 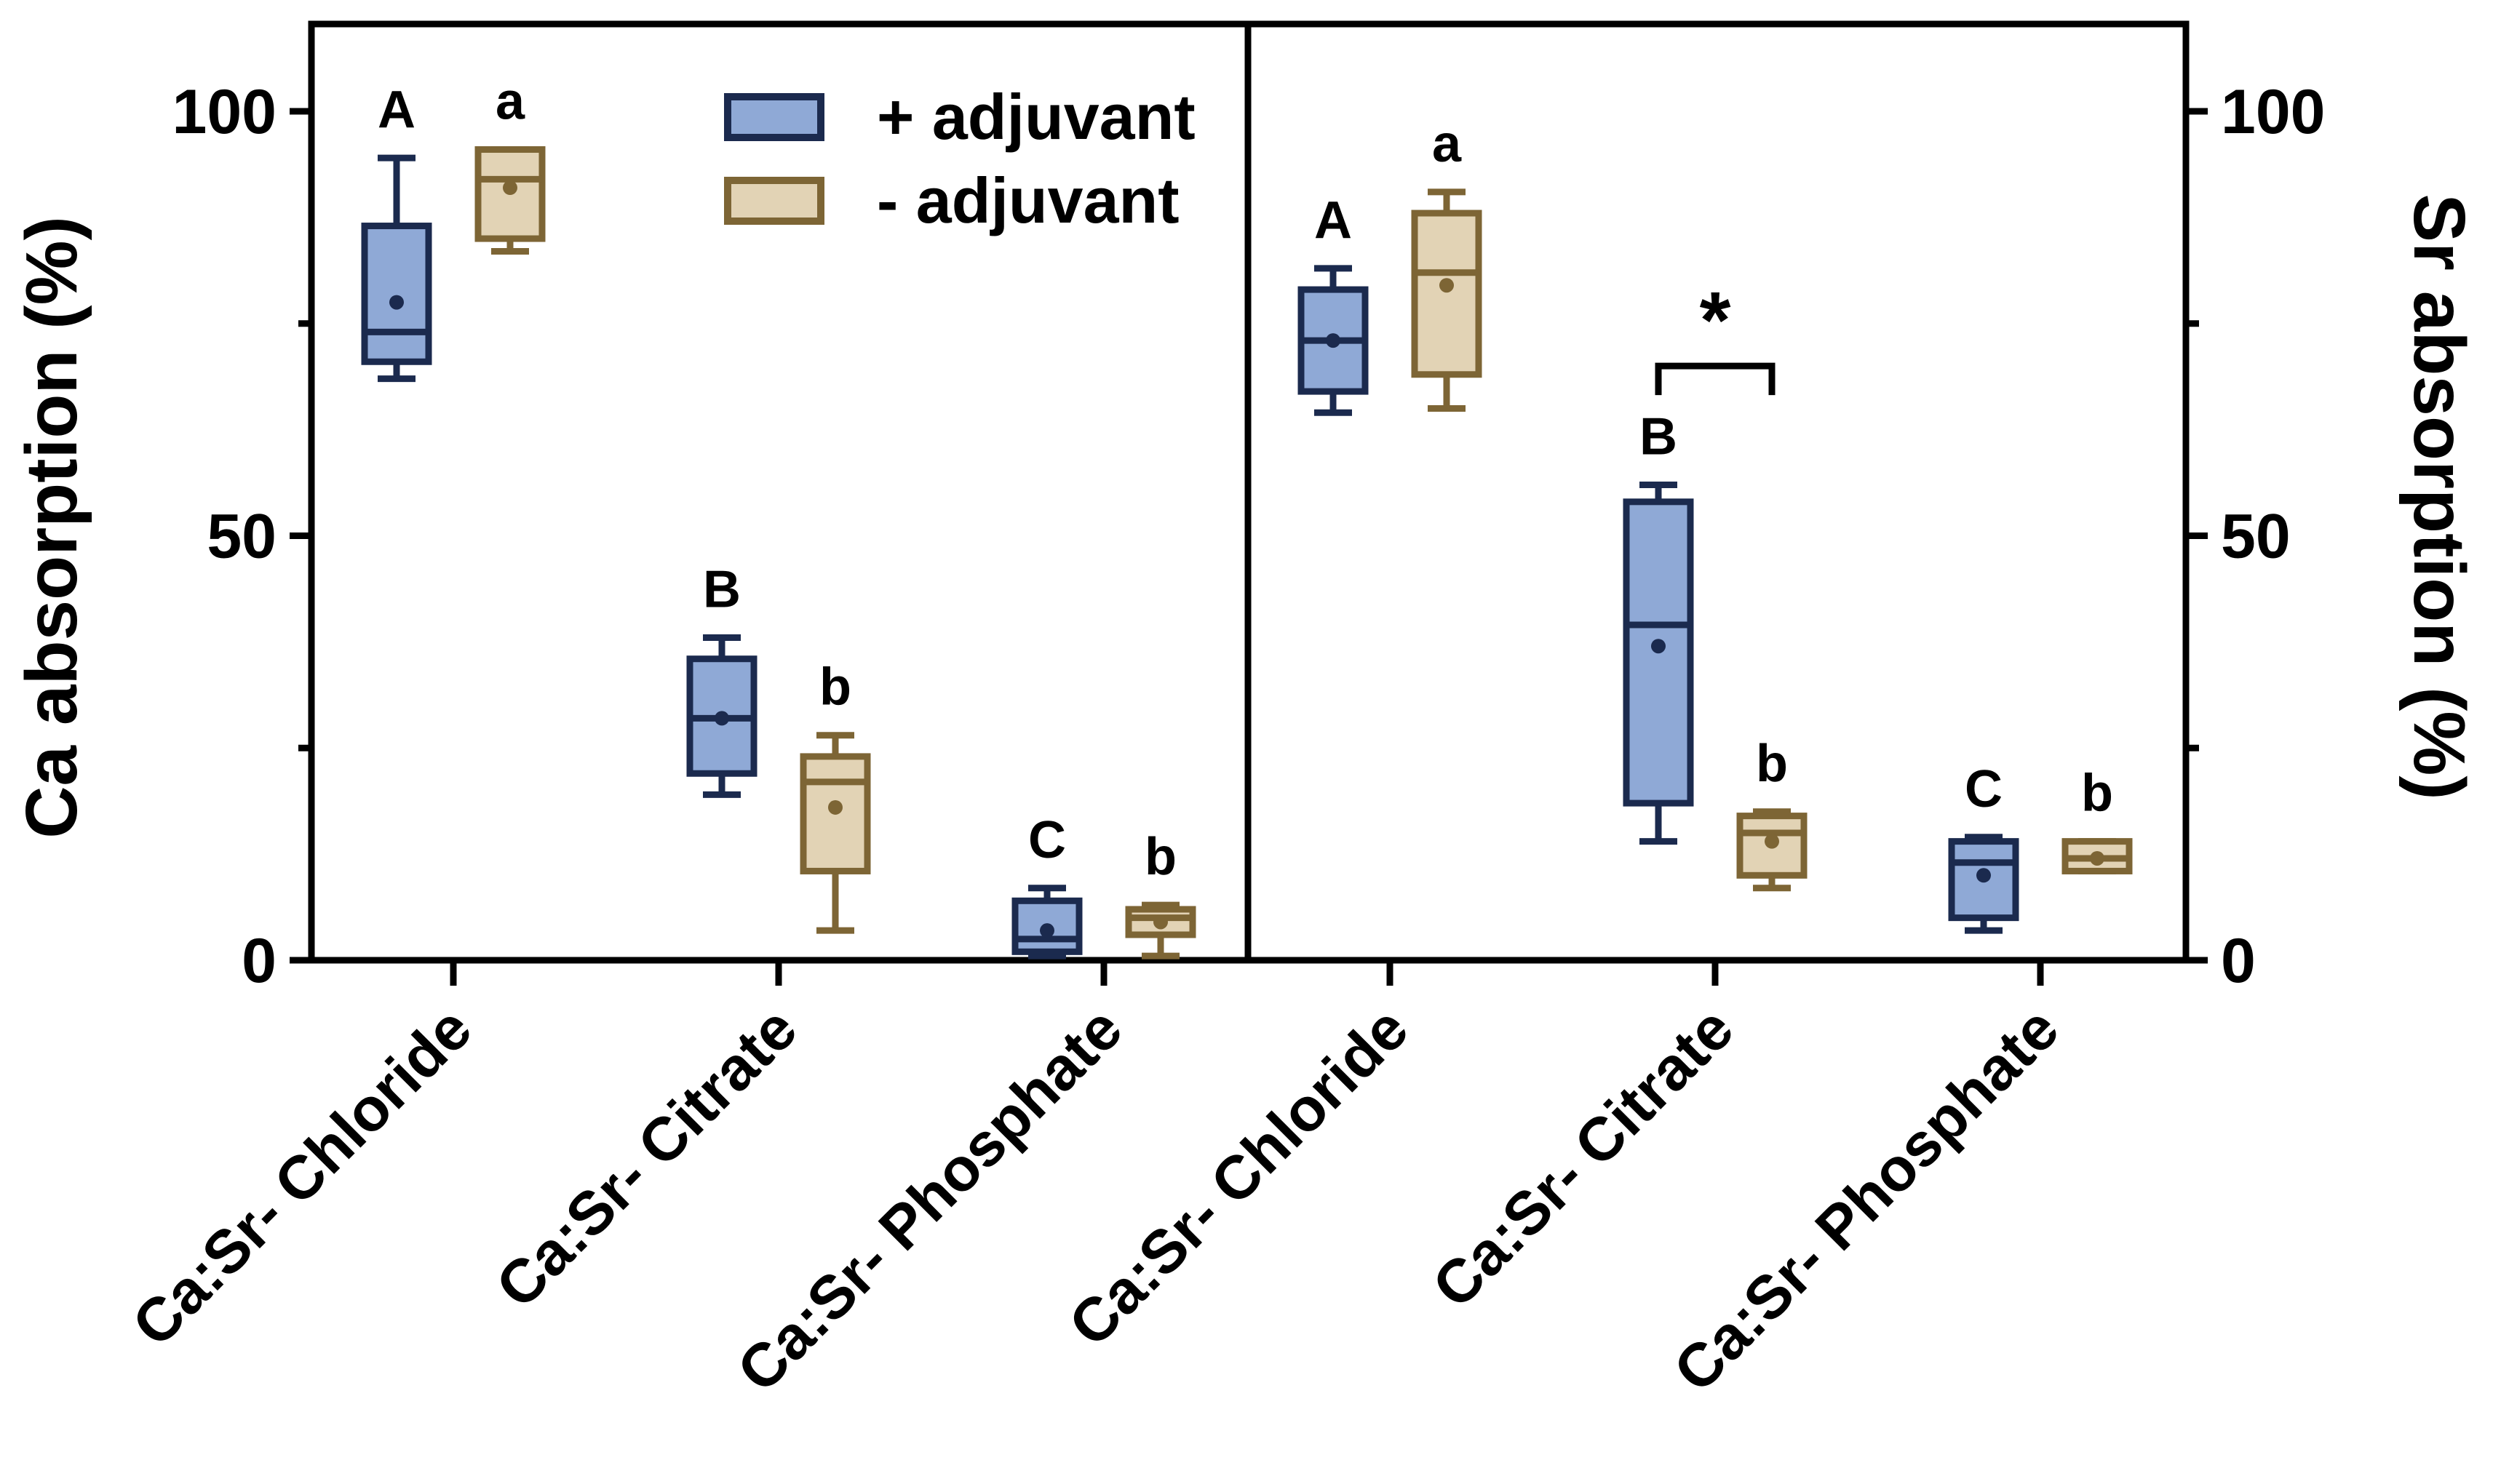 What do you see at coordinates (510, 164) in the screenshot?
I see `box-left-0-1: a` at bounding box center [510, 164].